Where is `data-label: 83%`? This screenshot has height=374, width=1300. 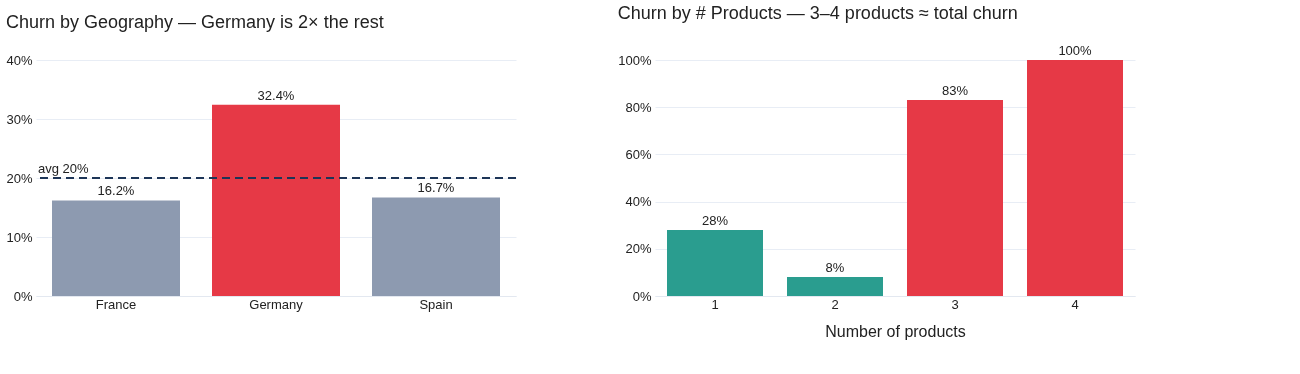
data-label: 83% is located at coordinates (955, 91).